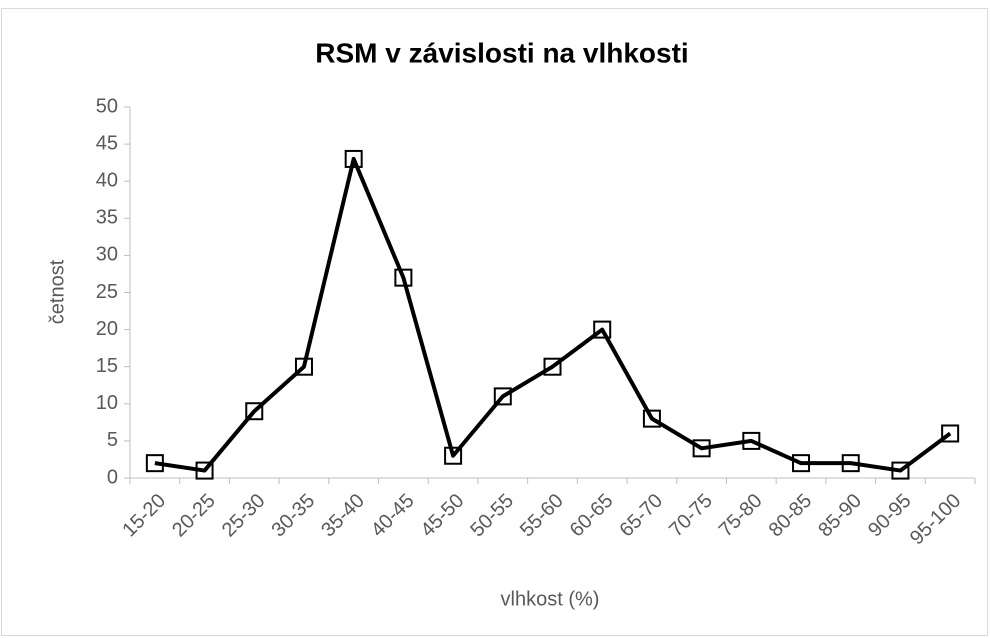  I want to click on y-tick-label: 5, so click(112, 440).